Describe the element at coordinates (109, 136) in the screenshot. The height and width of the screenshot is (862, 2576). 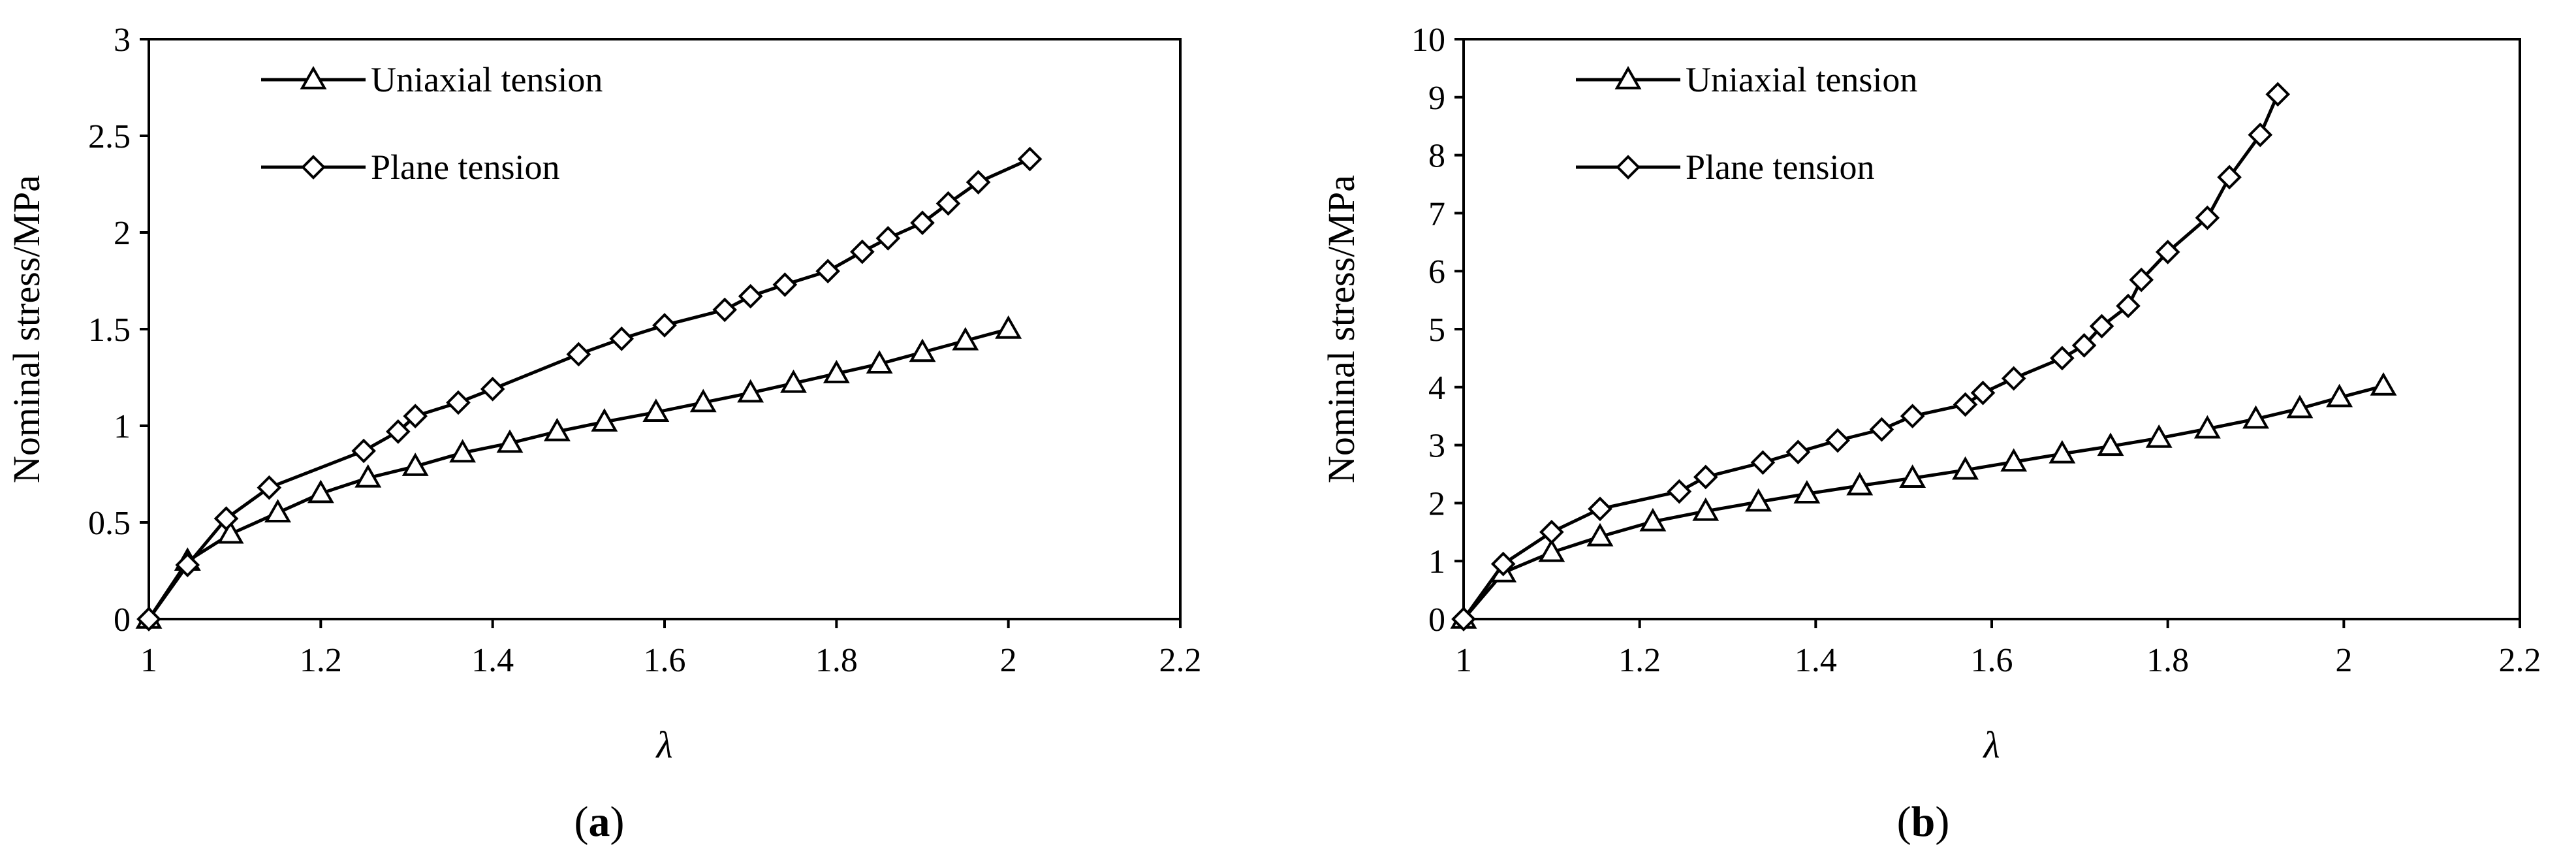
I see `y-tick-label: 2.5` at that location.